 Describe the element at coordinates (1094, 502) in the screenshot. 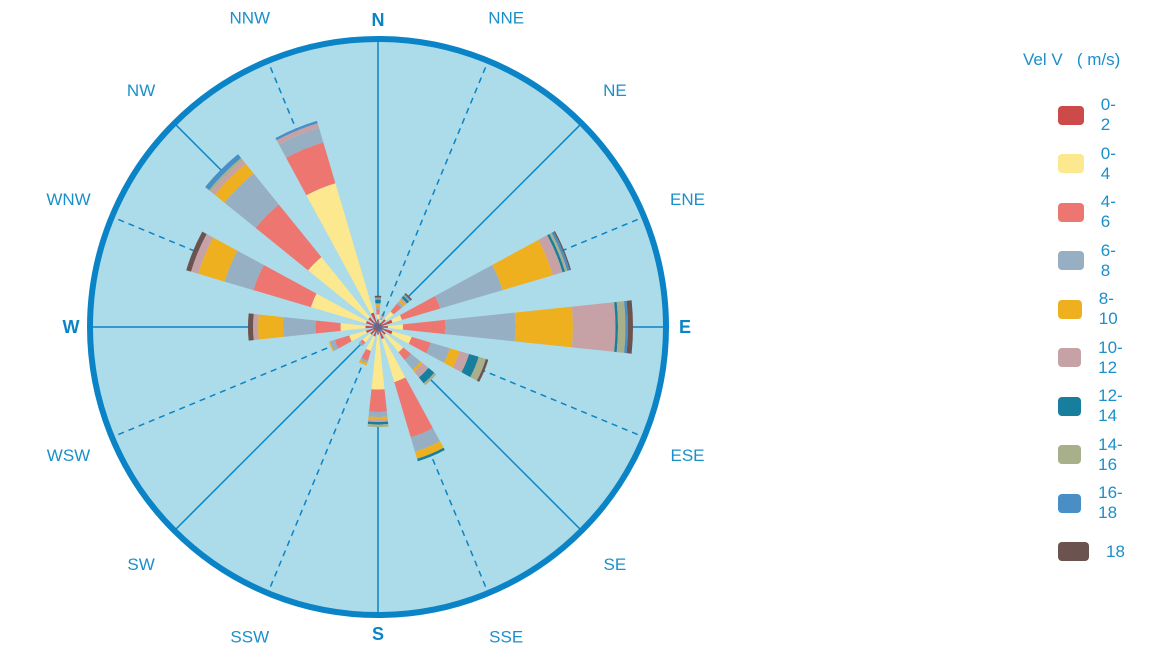

I see `legend-item-16-18: 16-18` at that location.